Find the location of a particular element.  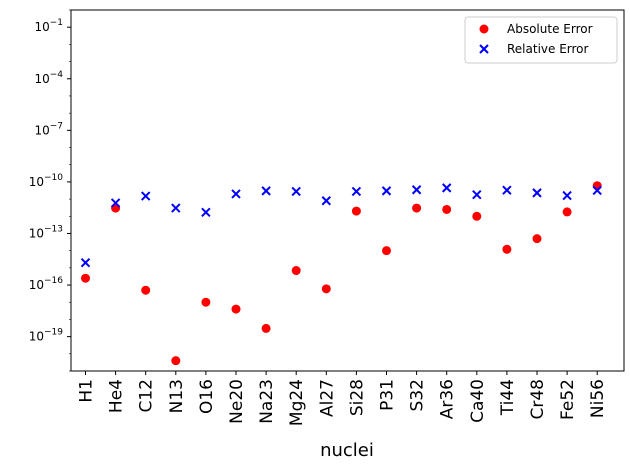

legend-marker-x is located at coordinates (484, 49).